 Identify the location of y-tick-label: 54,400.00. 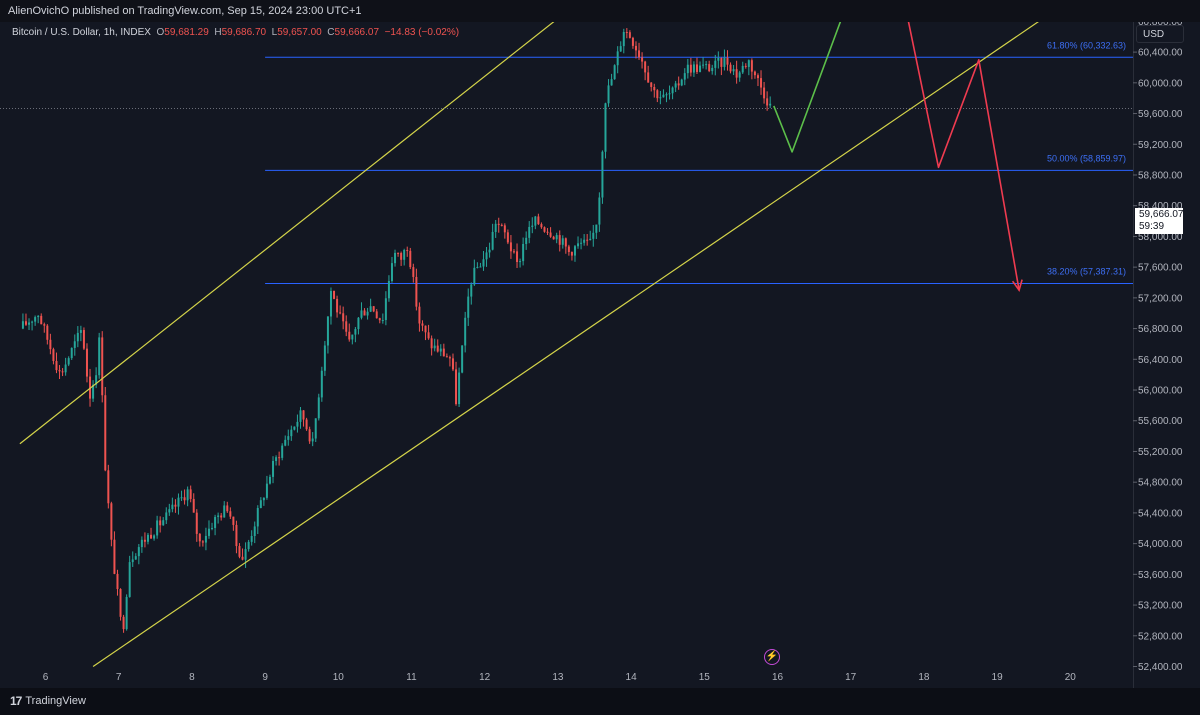
(1160, 513).